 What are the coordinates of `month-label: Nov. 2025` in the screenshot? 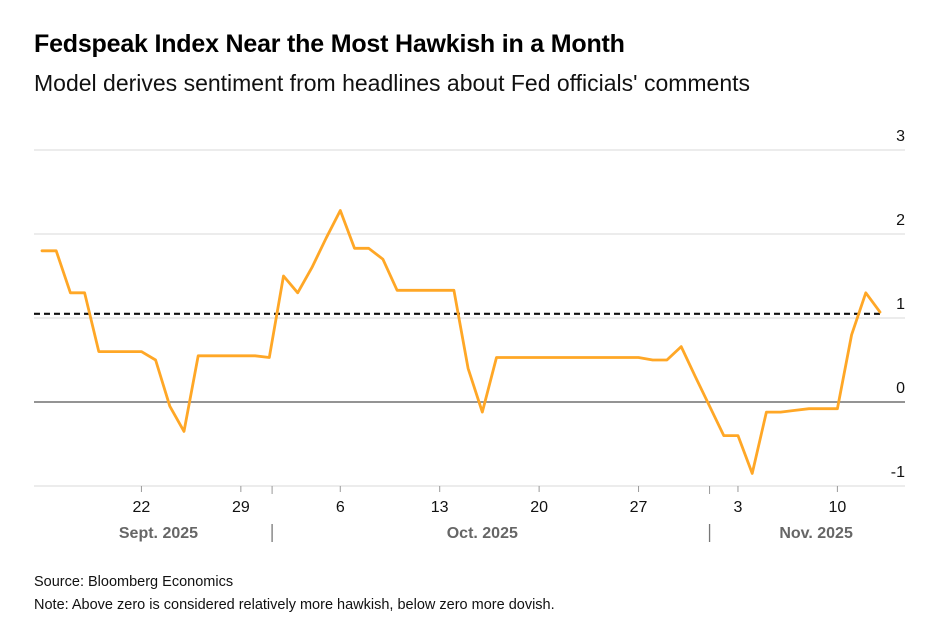 It's located at (816, 533).